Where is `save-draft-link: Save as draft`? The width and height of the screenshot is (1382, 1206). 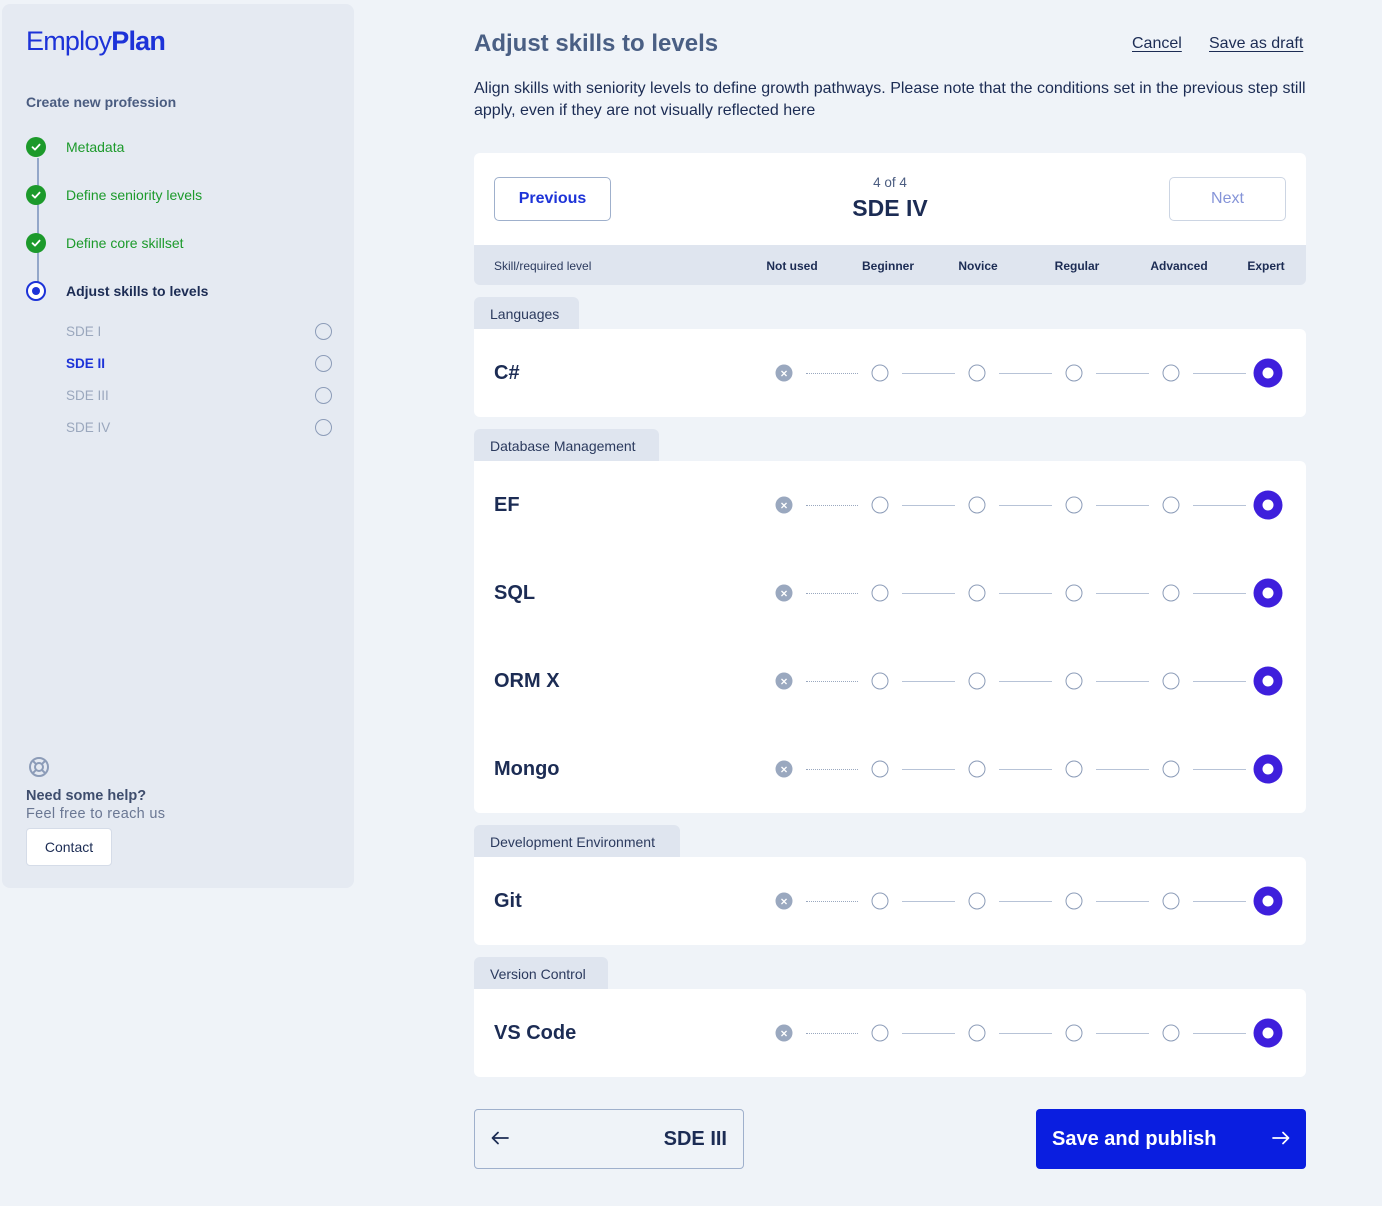
save-draft-link: Save as draft is located at coordinates (1256, 43).